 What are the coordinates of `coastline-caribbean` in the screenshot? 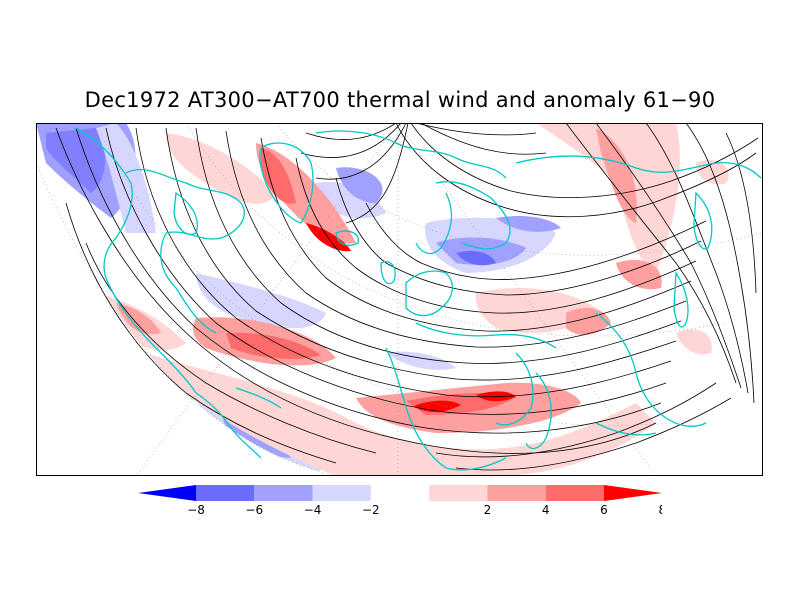 It's located at (258, 398).